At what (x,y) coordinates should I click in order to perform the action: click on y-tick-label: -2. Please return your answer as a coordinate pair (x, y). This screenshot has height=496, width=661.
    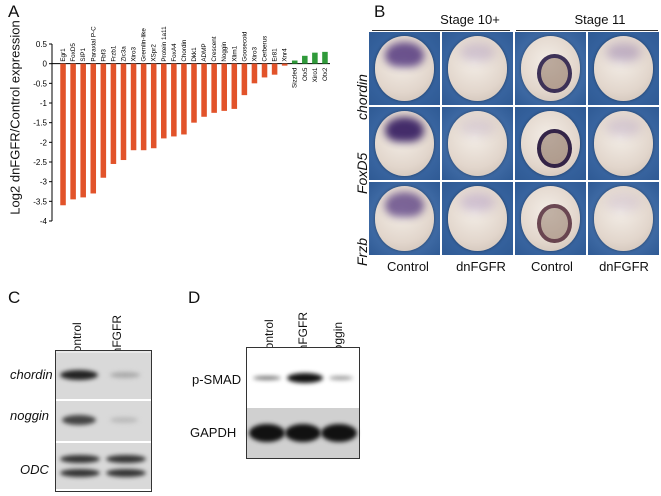
    Looking at the image, I should click on (44, 142).